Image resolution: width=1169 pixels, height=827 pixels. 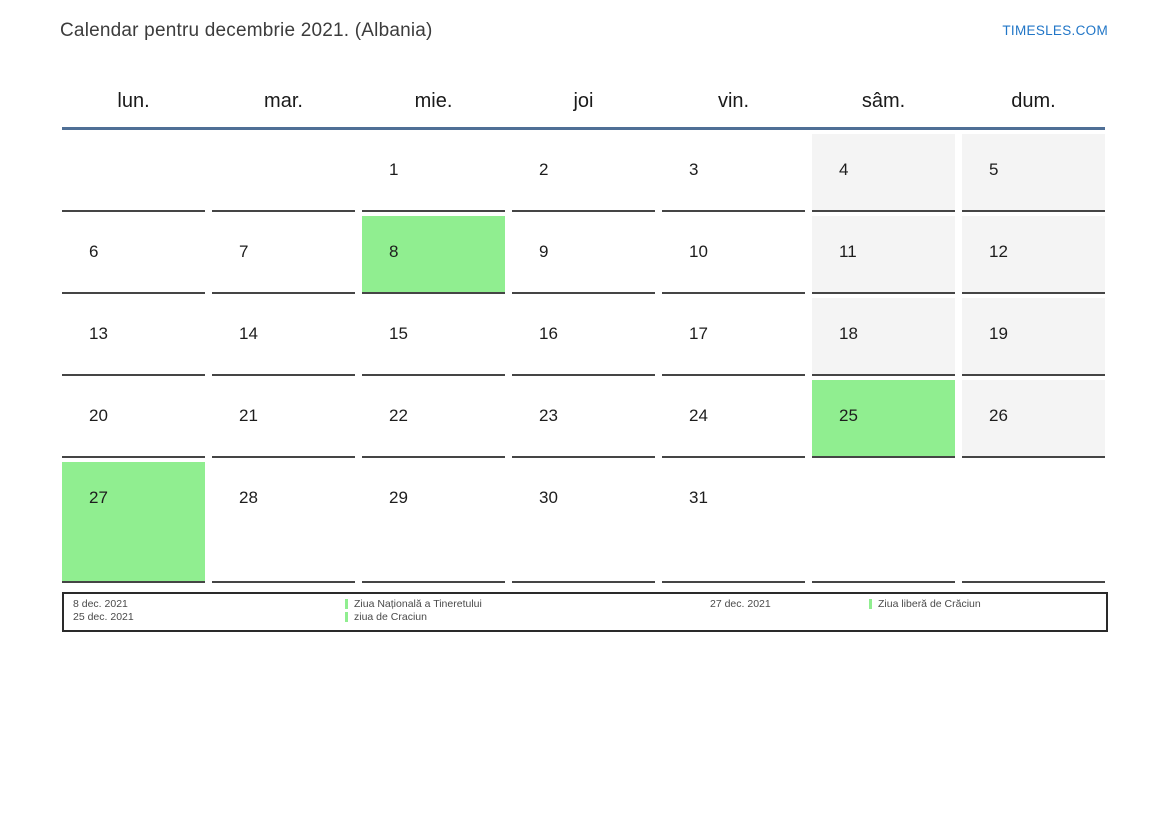 I want to click on weekday-header-row: lun. mar. mie. joi vin. sâm. dum., so click(x=583, y=101).